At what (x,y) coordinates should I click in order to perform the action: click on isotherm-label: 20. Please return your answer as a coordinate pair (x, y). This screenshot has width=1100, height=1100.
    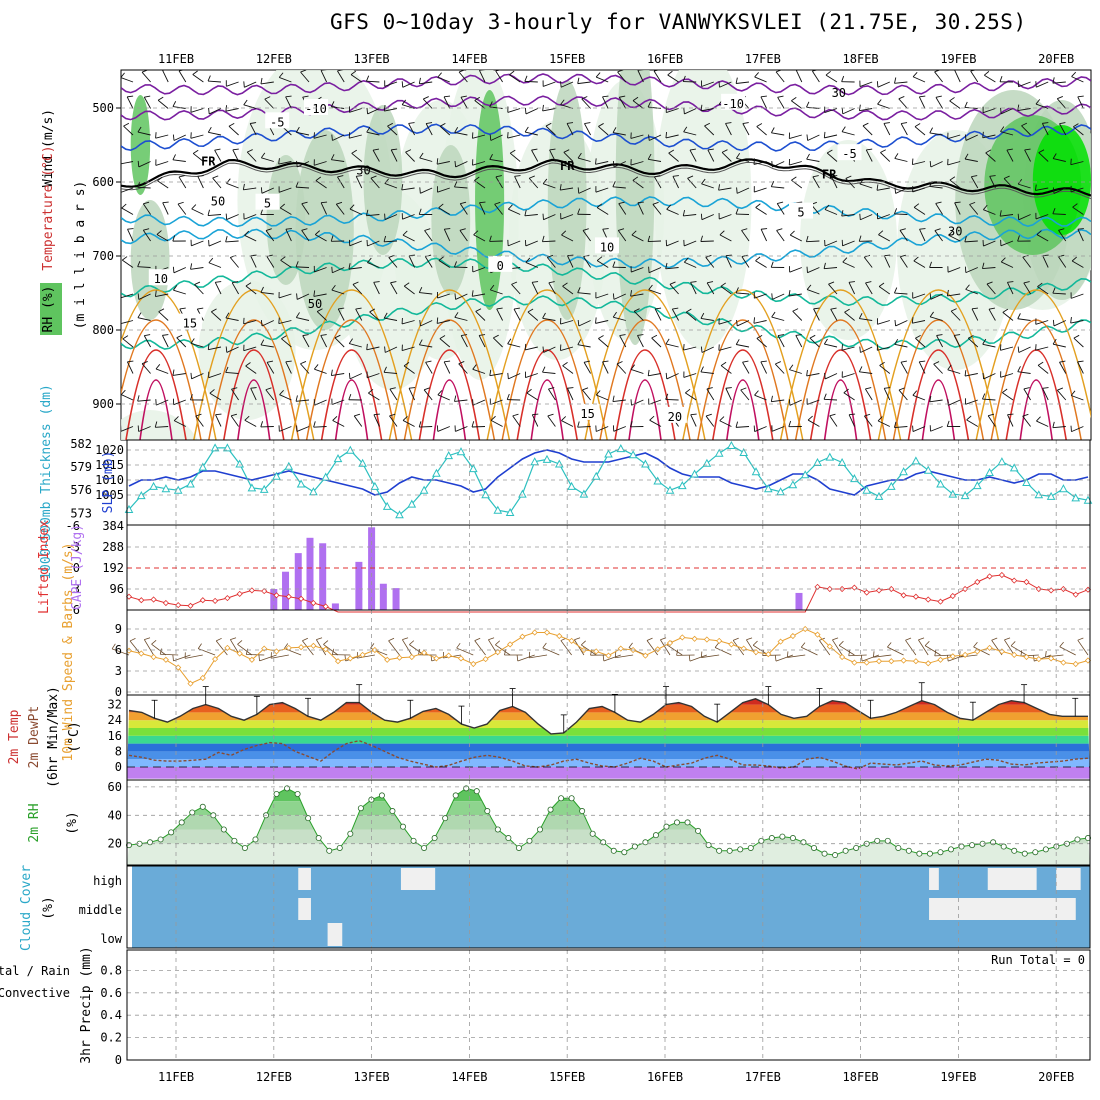
    Looking at the image, I should click on (675, 417).